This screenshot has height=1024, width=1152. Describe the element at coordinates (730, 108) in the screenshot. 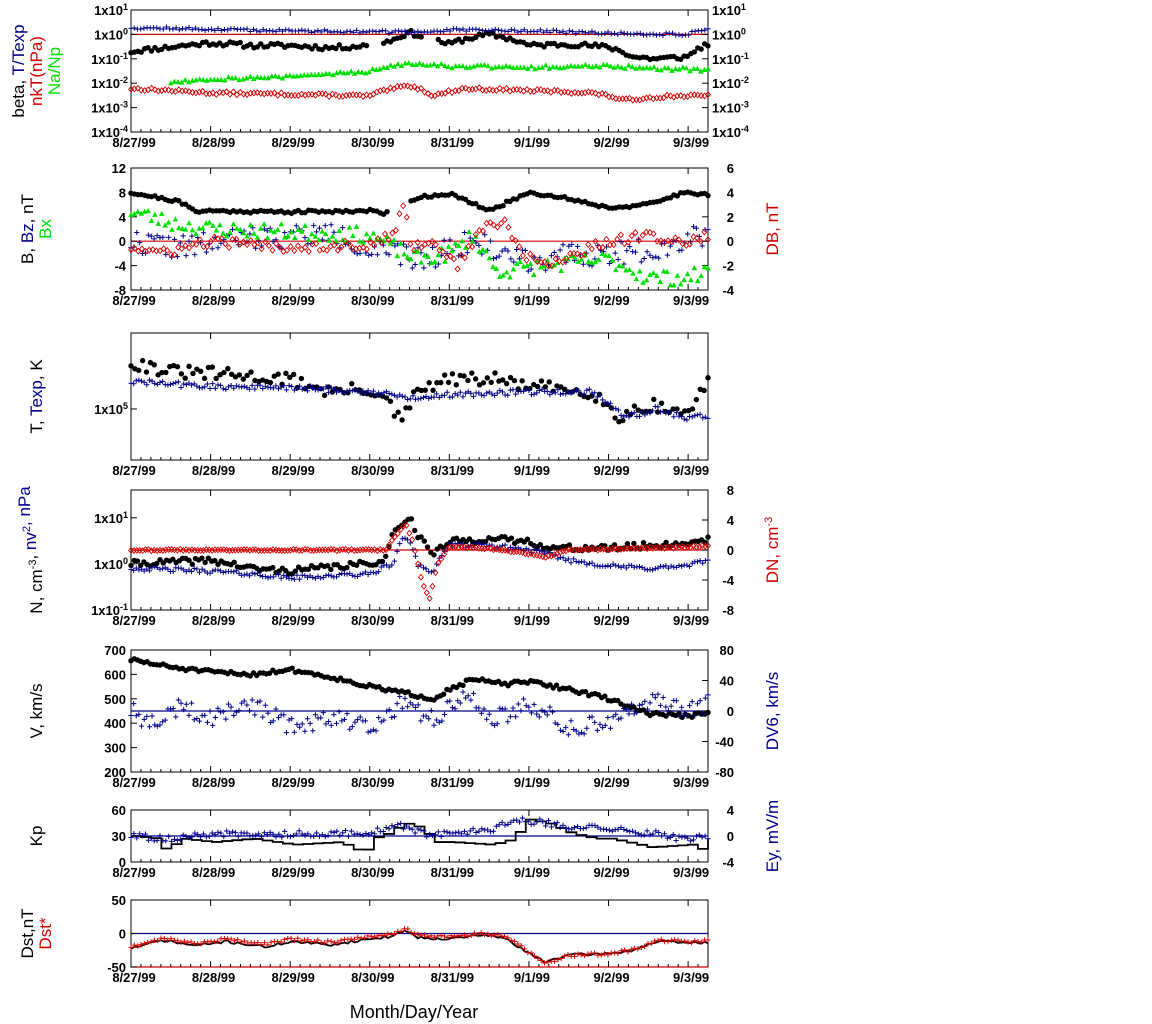

I see `y-right-tick-label: 1x10⁻³` at that location.